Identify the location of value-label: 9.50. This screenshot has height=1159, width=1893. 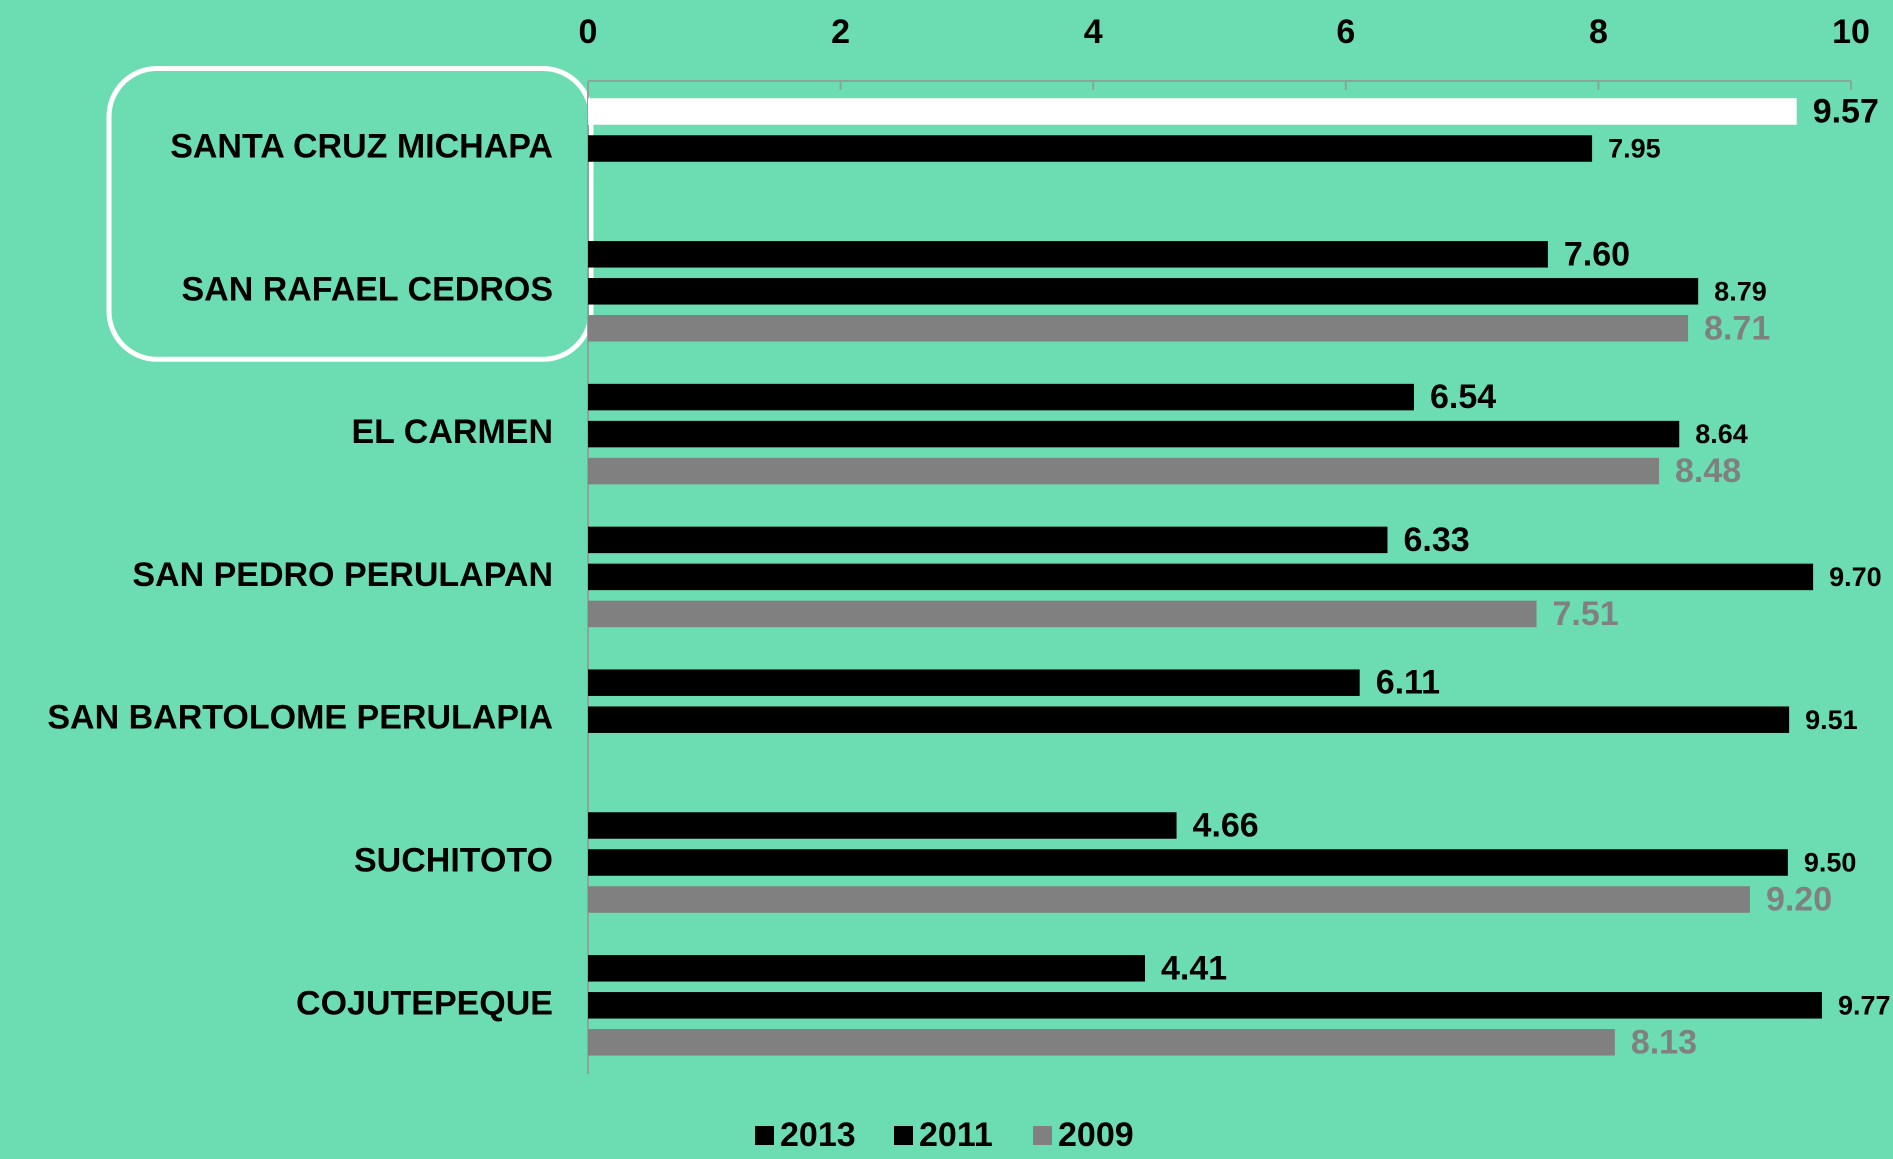
(1830, 863).